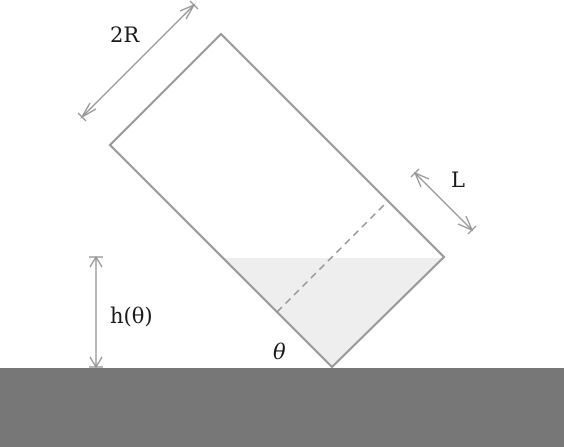 This screenshot has height=447, width=564. I want to click on diameter-label: 2R, so click(125, 35).